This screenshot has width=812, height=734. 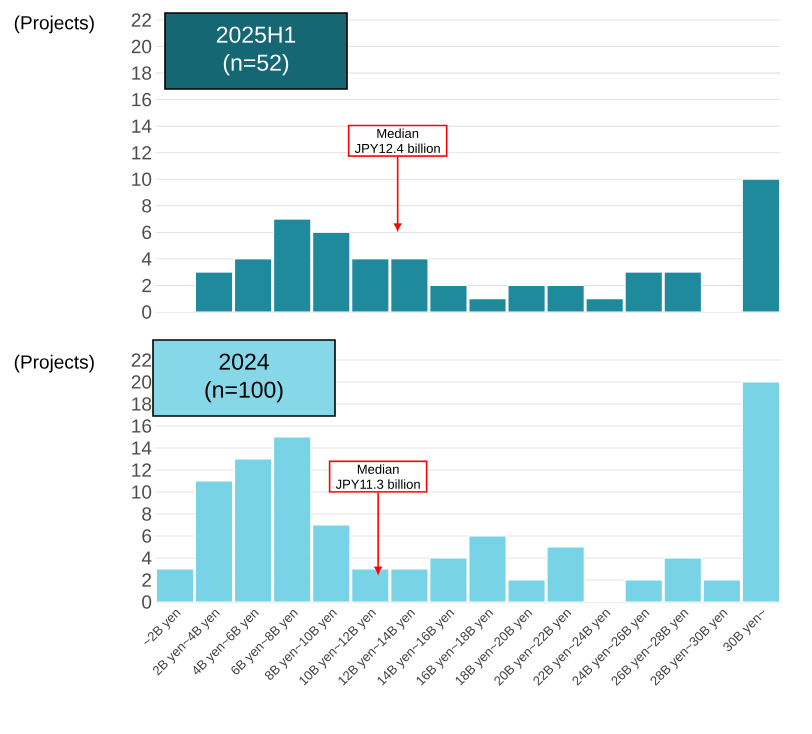 What do you see at coordinates (397, 149) in the screenshot?
I see `annotation: JPY12.4 billion` at bounding box center [397, 149].